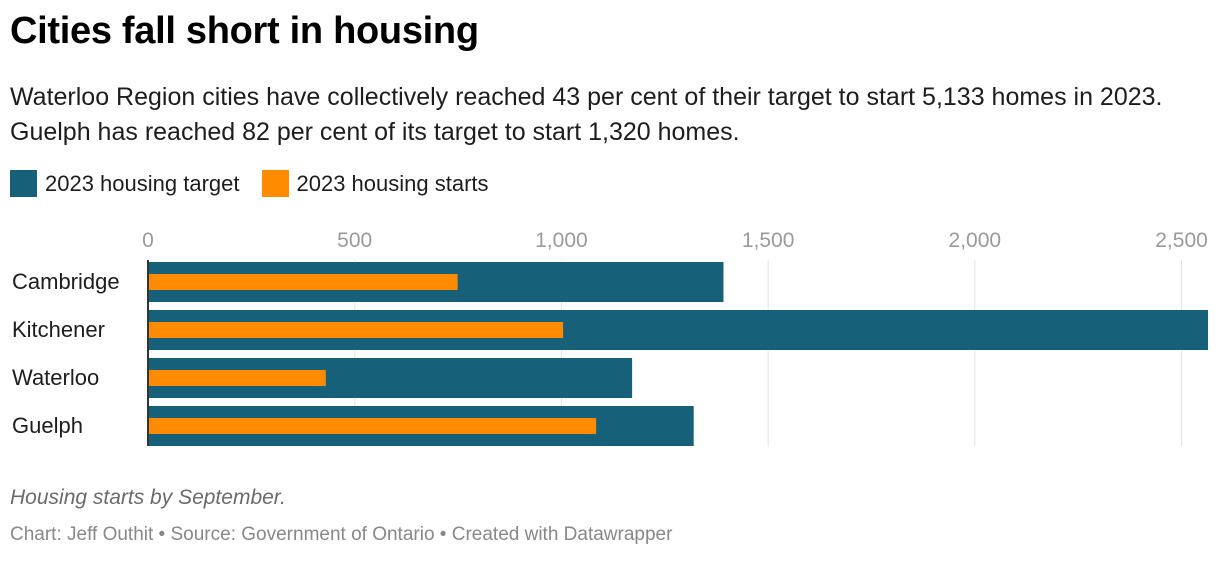  Describe the element at coordinates (148, 240) in the screenshot. I see `x-tick-label: 0` at that location.